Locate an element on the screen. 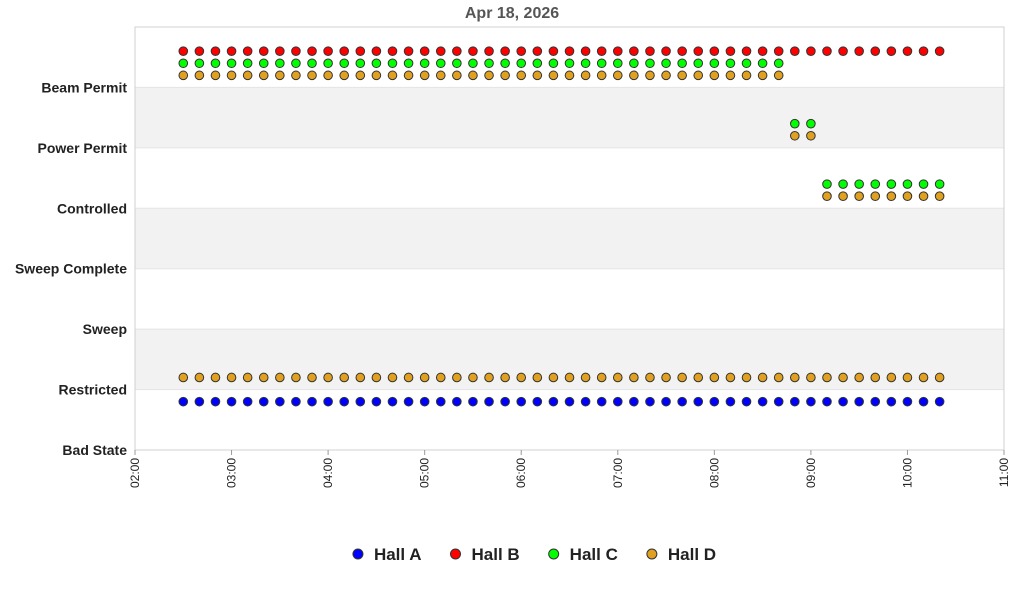 This screenshot has width=1024, height=605. y-tick-label: Controlled is located at coordinates (92, 208).